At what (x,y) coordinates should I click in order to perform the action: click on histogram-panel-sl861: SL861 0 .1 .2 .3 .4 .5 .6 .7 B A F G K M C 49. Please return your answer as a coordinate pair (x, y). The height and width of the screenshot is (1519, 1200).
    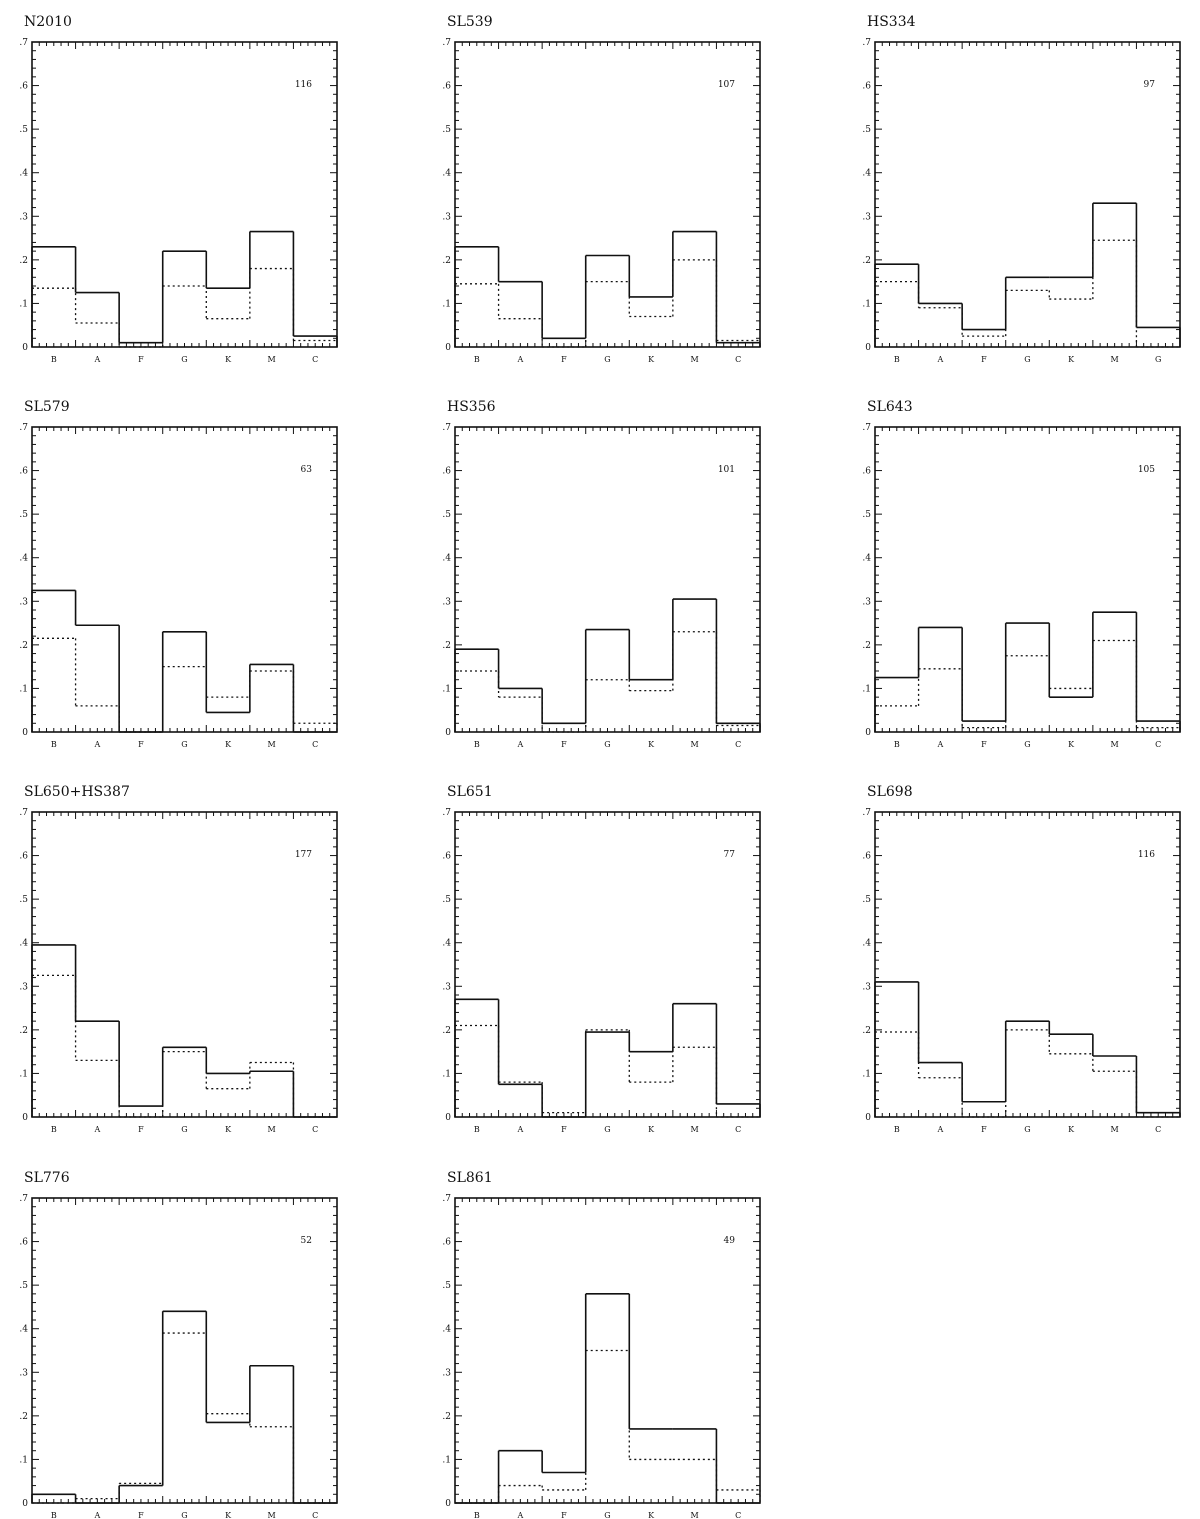
    Looking at the image, I should click on (601, 1344).